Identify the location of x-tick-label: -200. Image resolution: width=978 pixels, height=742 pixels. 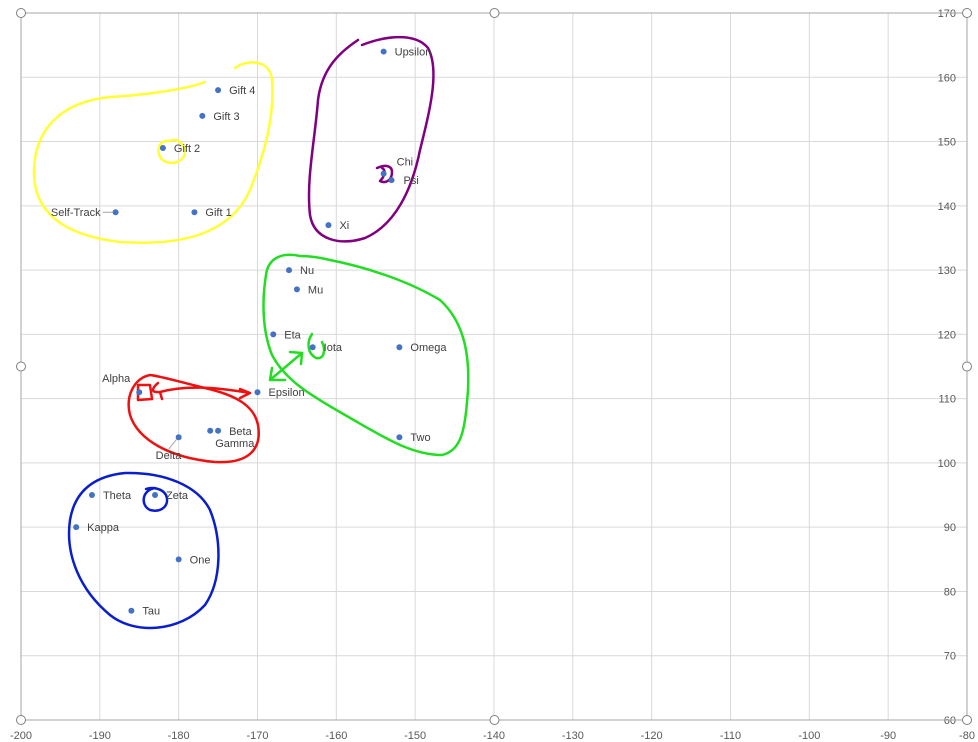
(21, 736).